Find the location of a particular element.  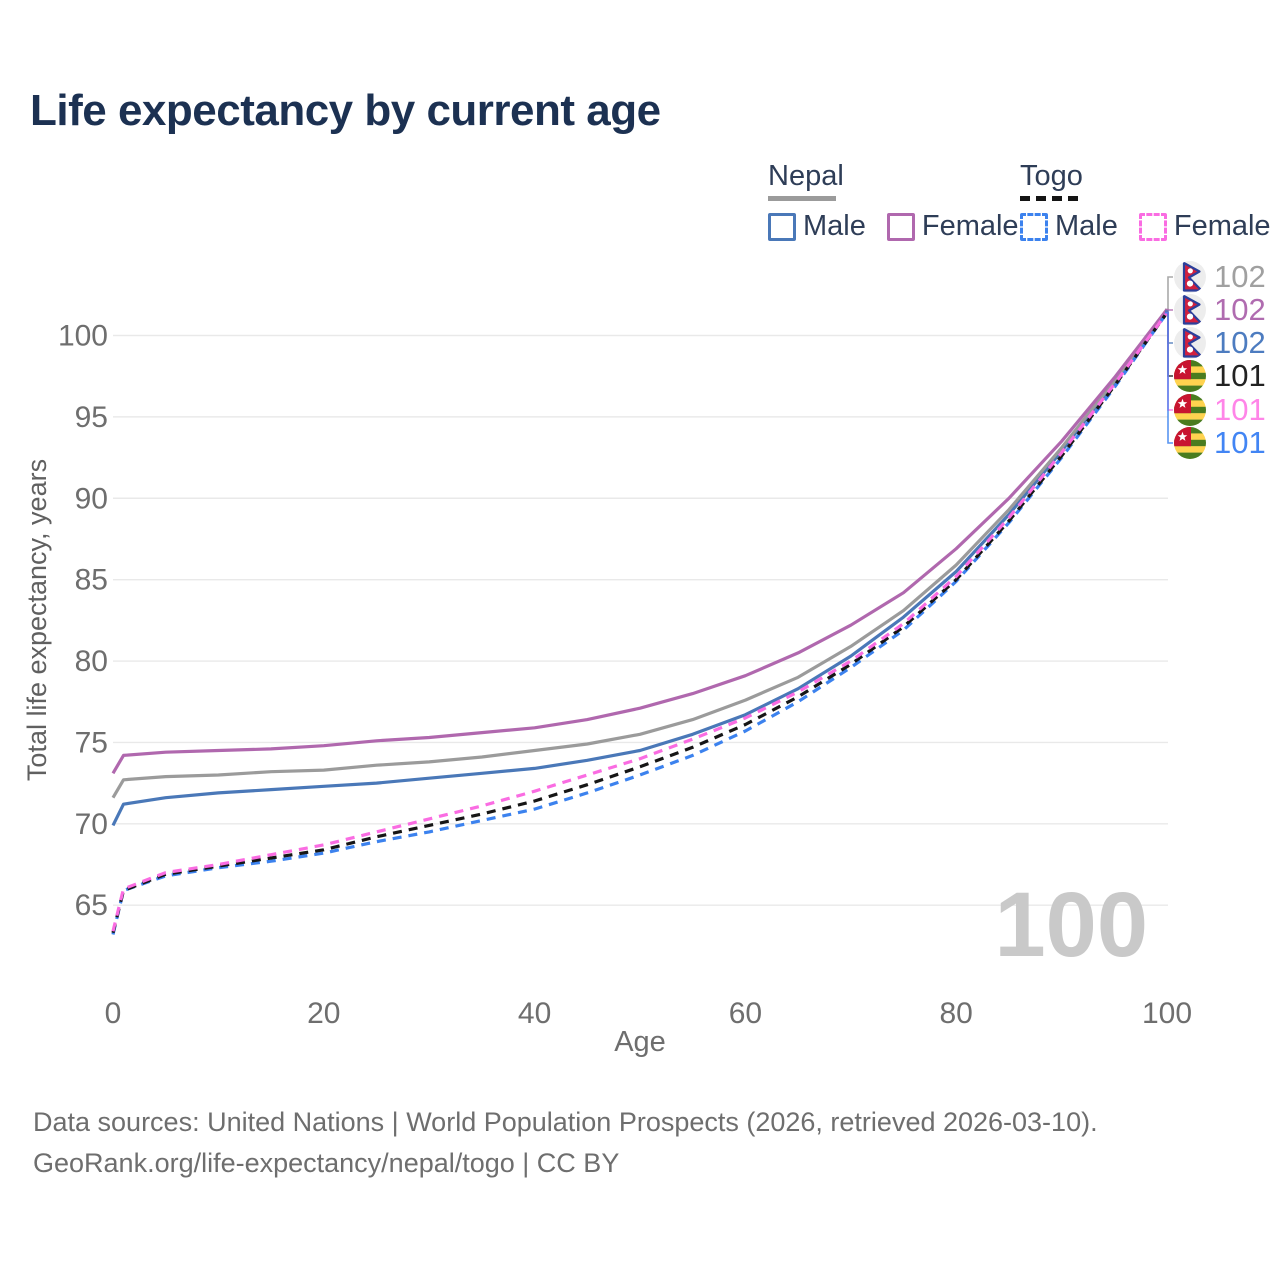

y-tick-label-70: 70 is located at coordinates (91, 824).